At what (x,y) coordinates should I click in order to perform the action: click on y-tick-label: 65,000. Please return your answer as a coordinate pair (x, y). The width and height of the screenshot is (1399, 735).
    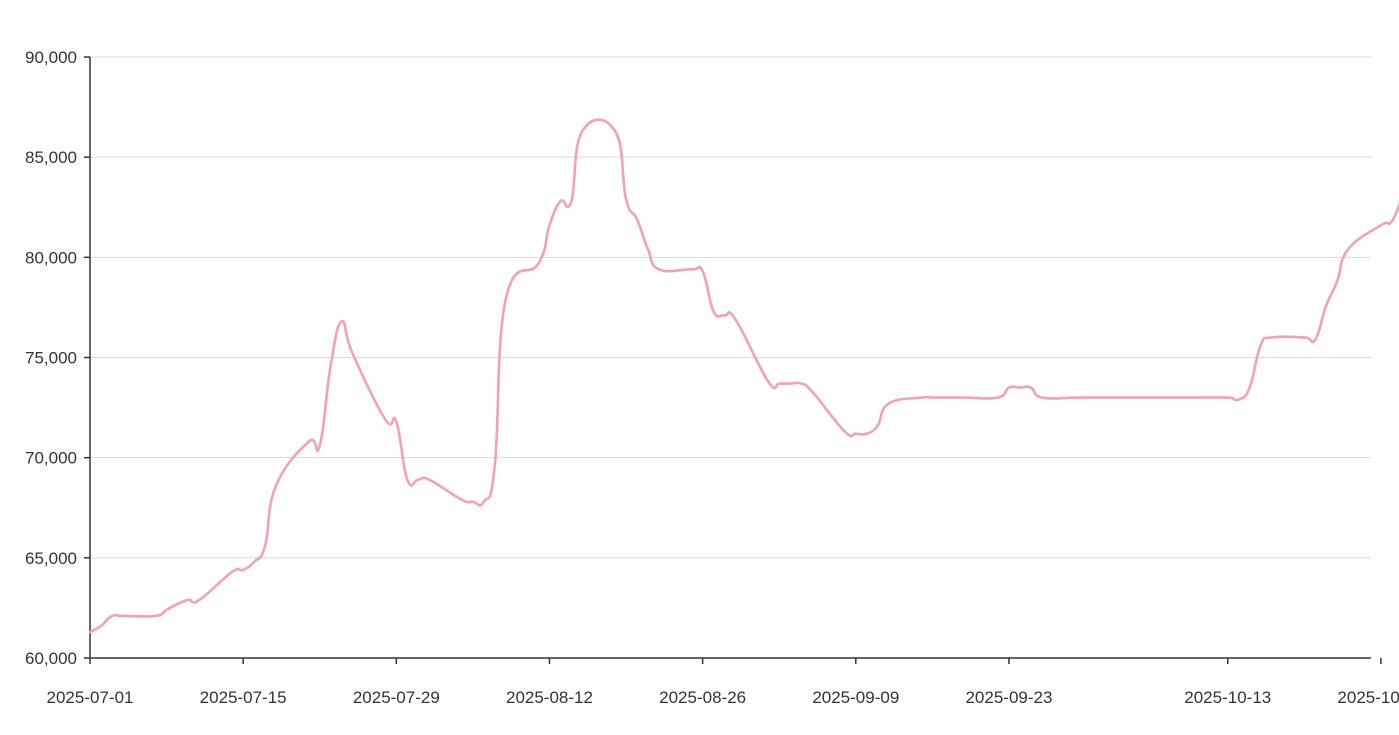
    Looking at the image, I should click on (51, 558).